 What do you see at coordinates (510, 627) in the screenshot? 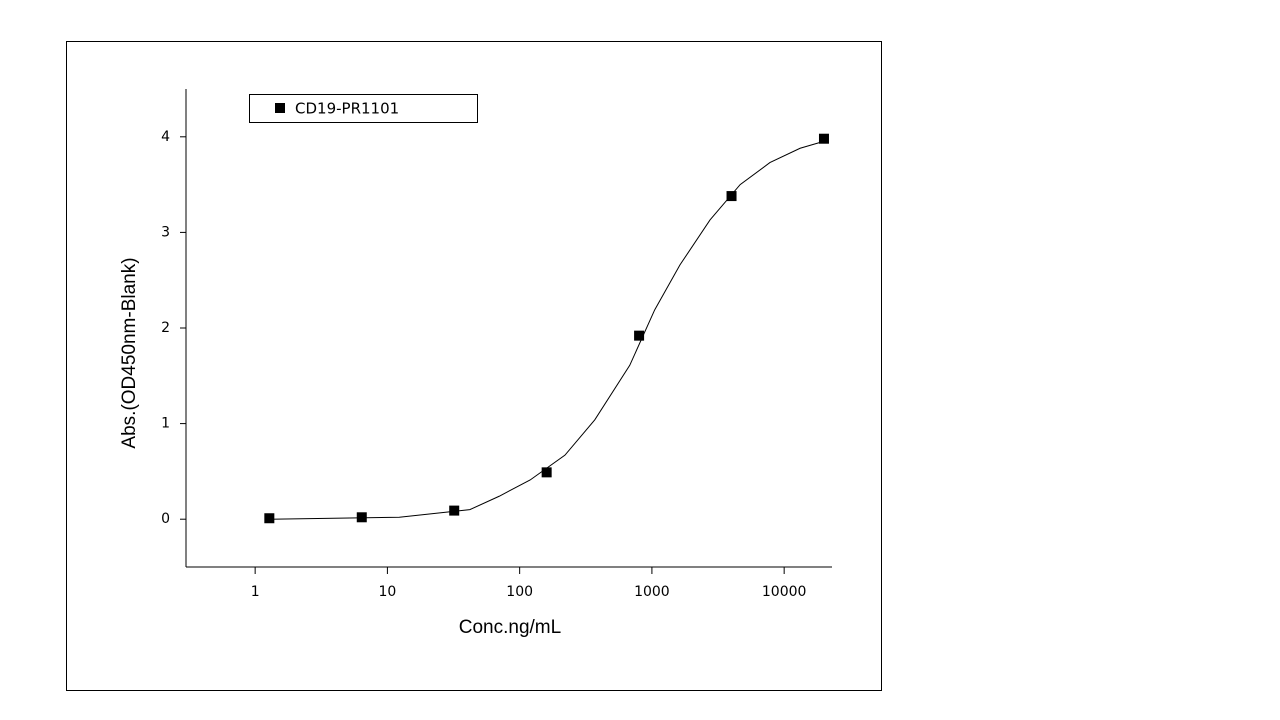
I see `x-axis-title: Conc.ng/mL` at bounding box center [510, 627].